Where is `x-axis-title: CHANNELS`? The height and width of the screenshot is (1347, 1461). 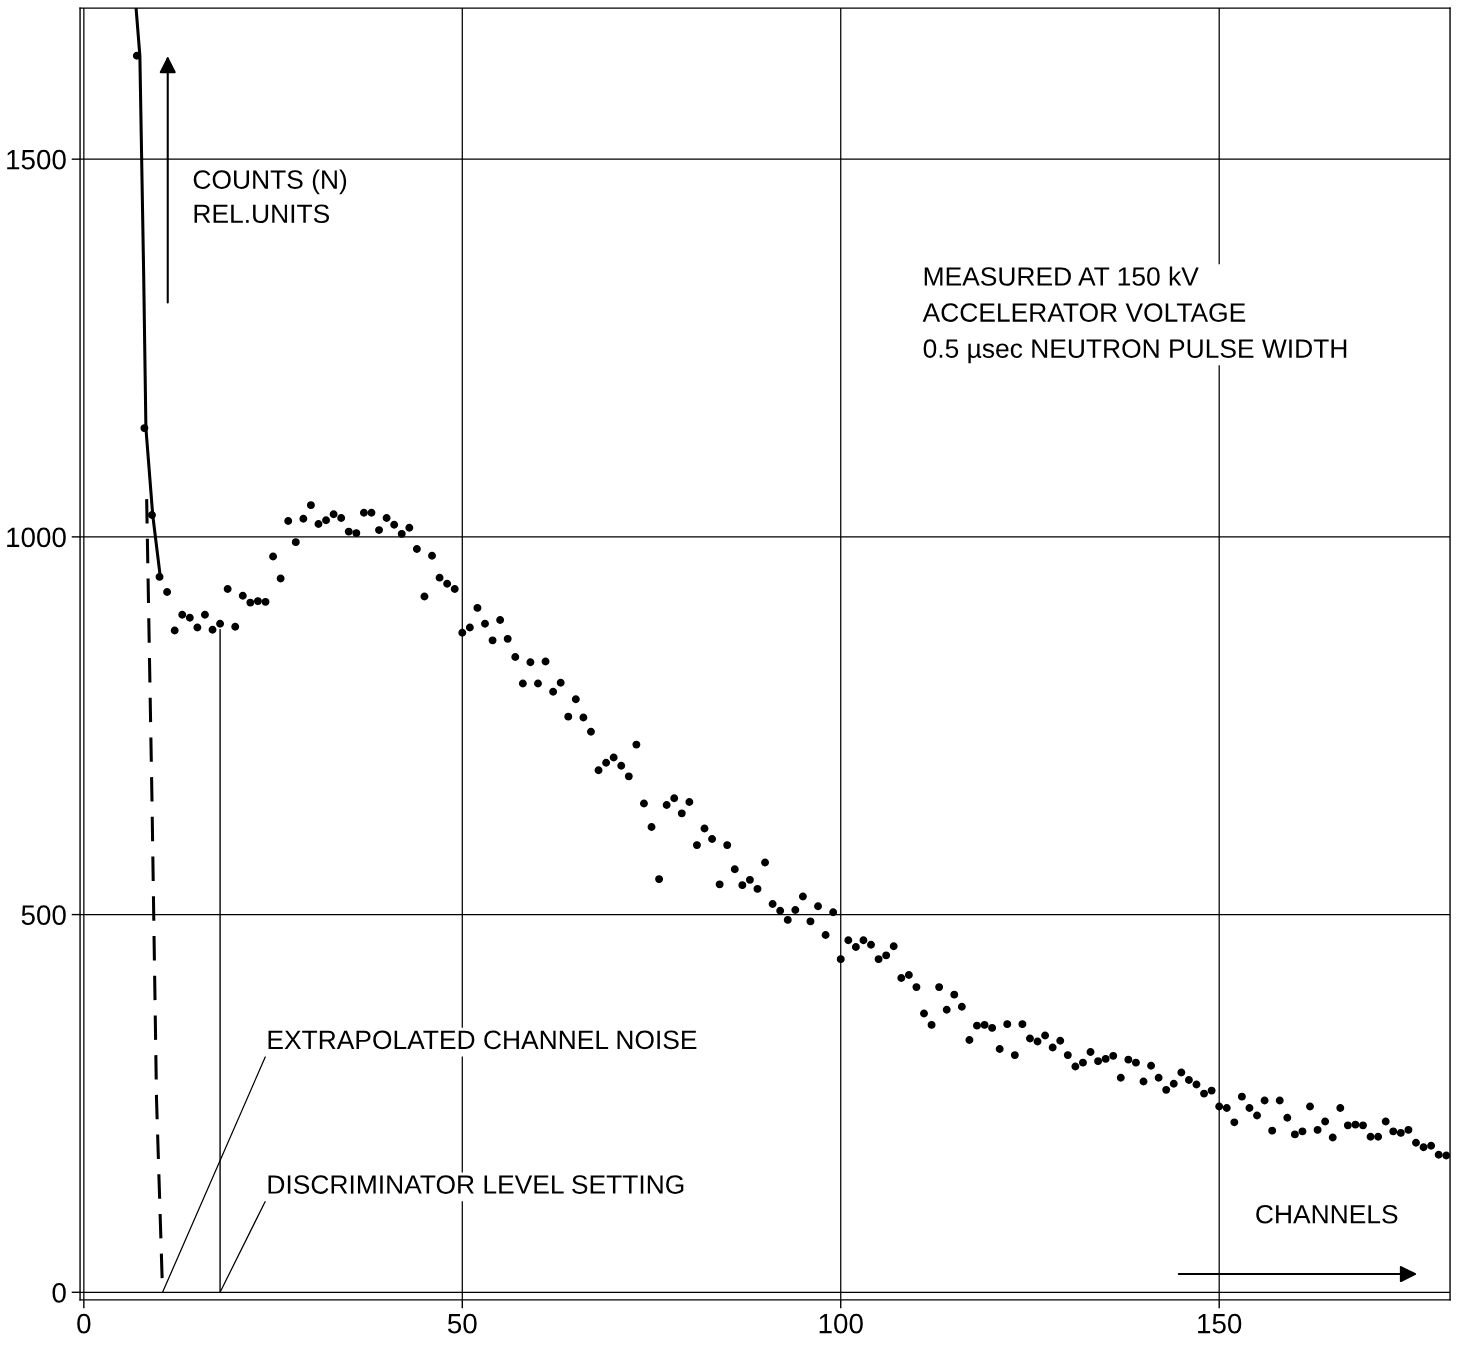
x-axis-title: CHANNELS is located at coordinates (1327, 1214).